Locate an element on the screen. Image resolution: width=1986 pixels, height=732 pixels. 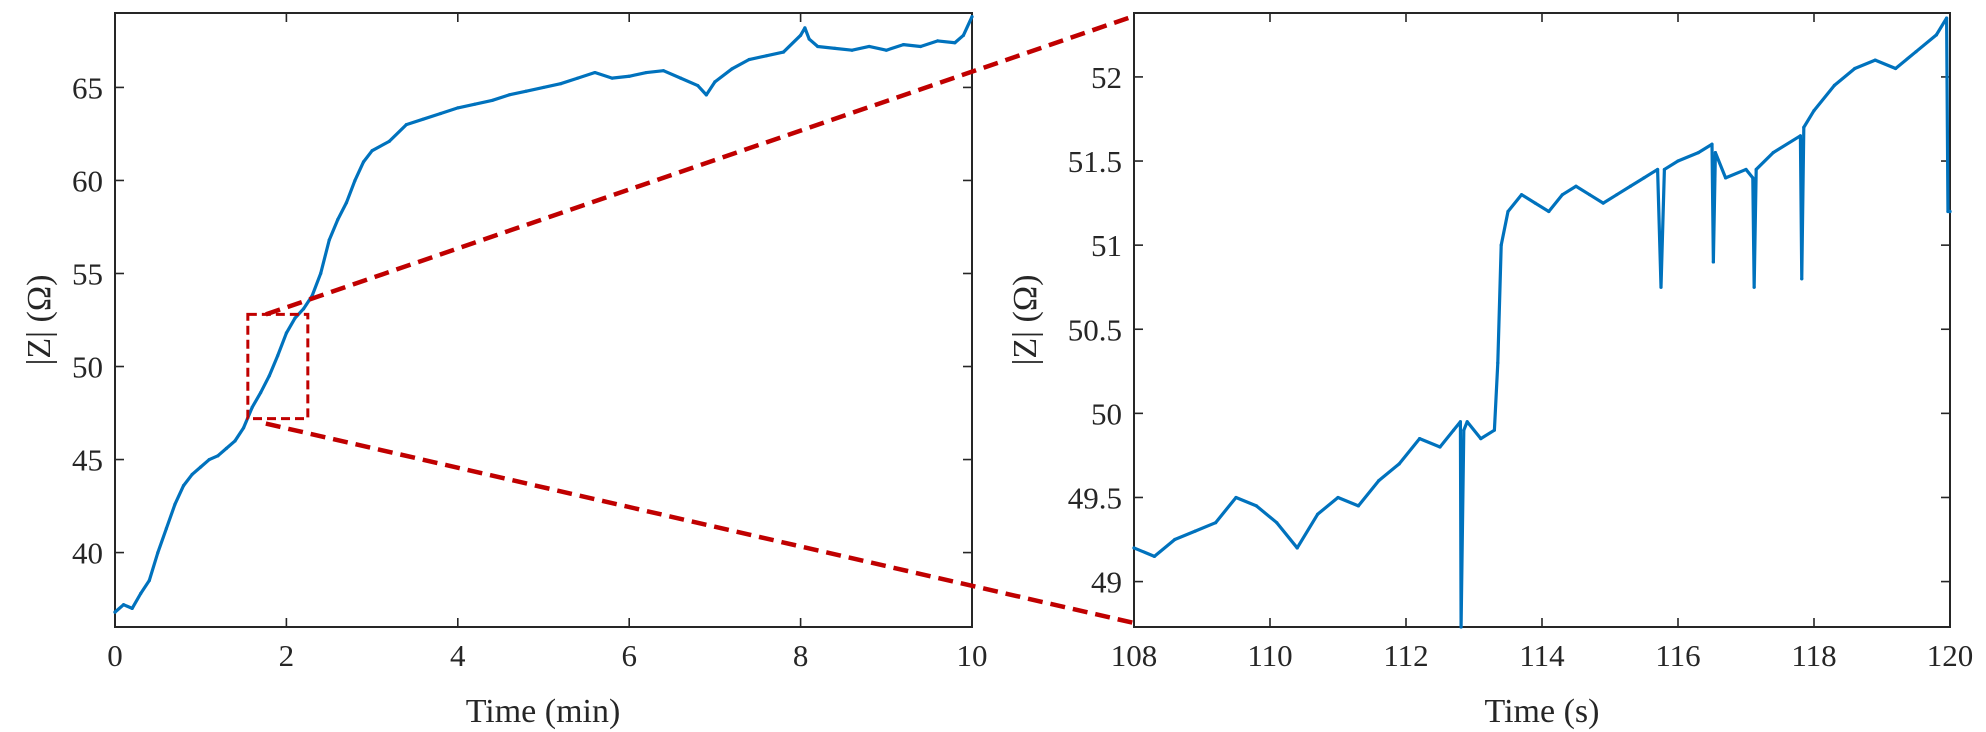
zoom-x-tick-label: 120 is located at coordinates (1950, 655).